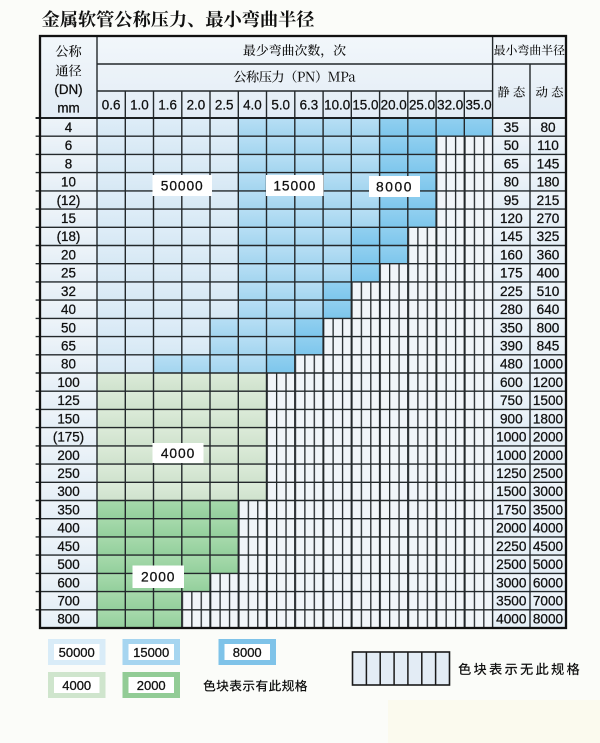 Image resolution: width=600 pixels, height=743 pixels. I want to click on svg-text: 15.0, so click(365, 104).